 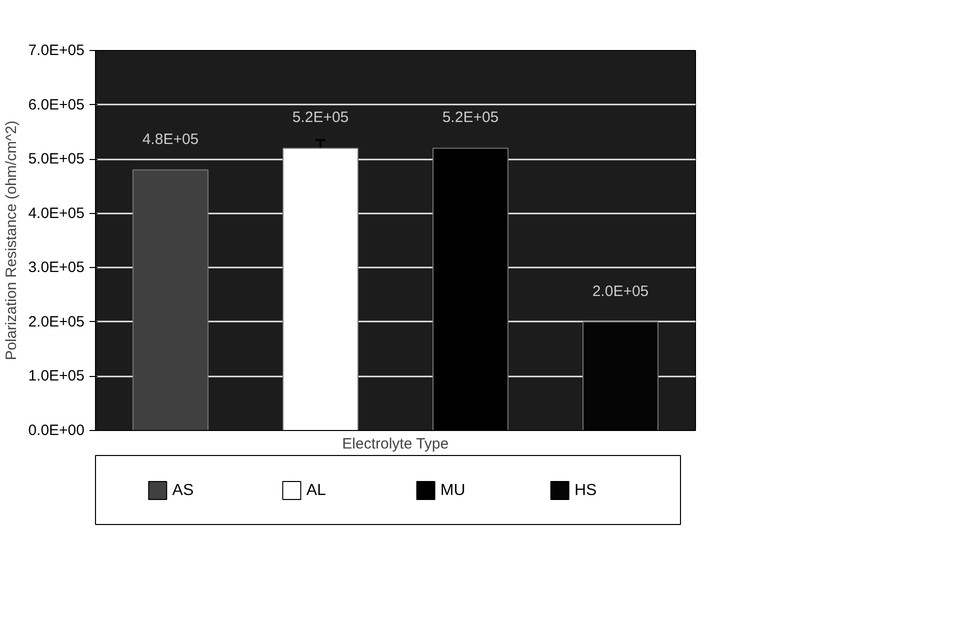 I want to click on legend-label: MU, so click(x=453, y=490).